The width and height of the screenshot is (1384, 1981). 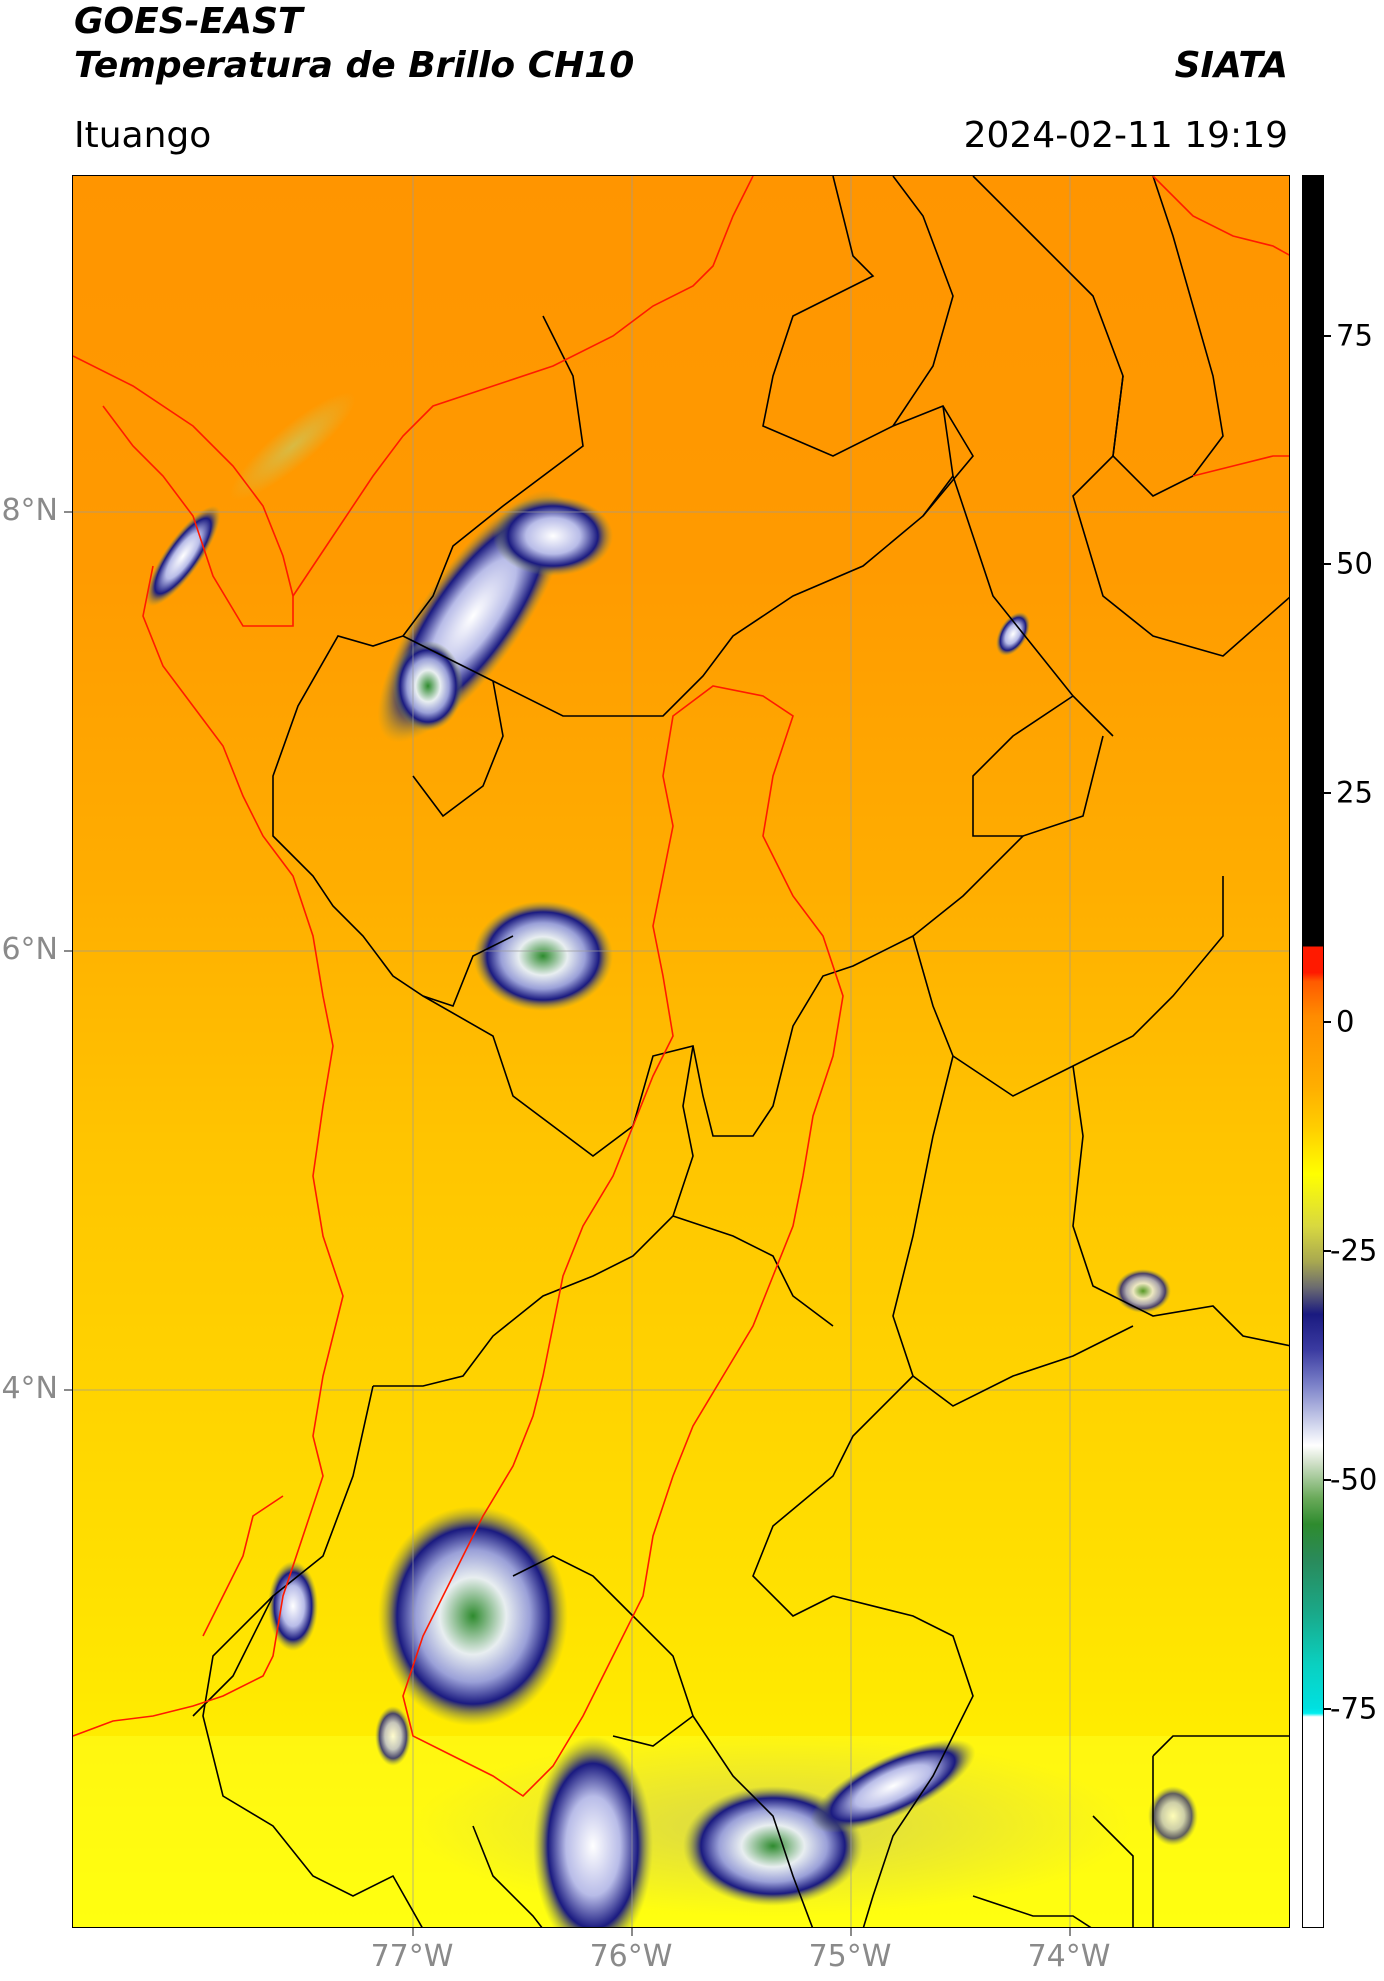 What do you see at coordinates (1354, 1479) in the screenshot?
I see `colorbar-label-minus50: -50` at bounding box center [1354, 1479].